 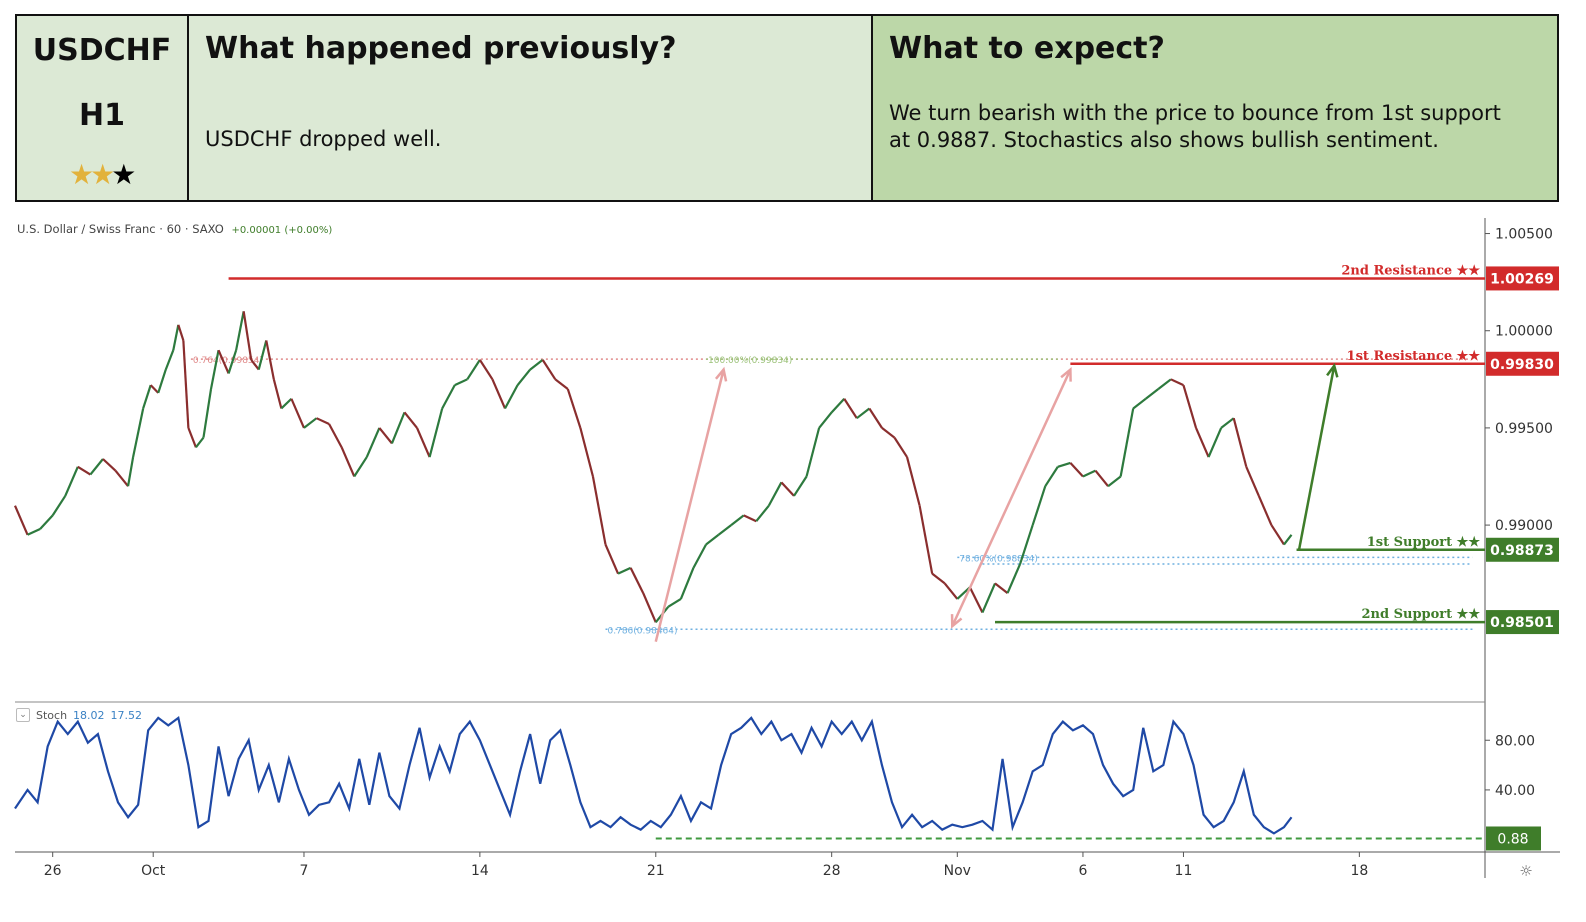 I want to click on time-tick-label: Oct, so click(x=153, y=871).